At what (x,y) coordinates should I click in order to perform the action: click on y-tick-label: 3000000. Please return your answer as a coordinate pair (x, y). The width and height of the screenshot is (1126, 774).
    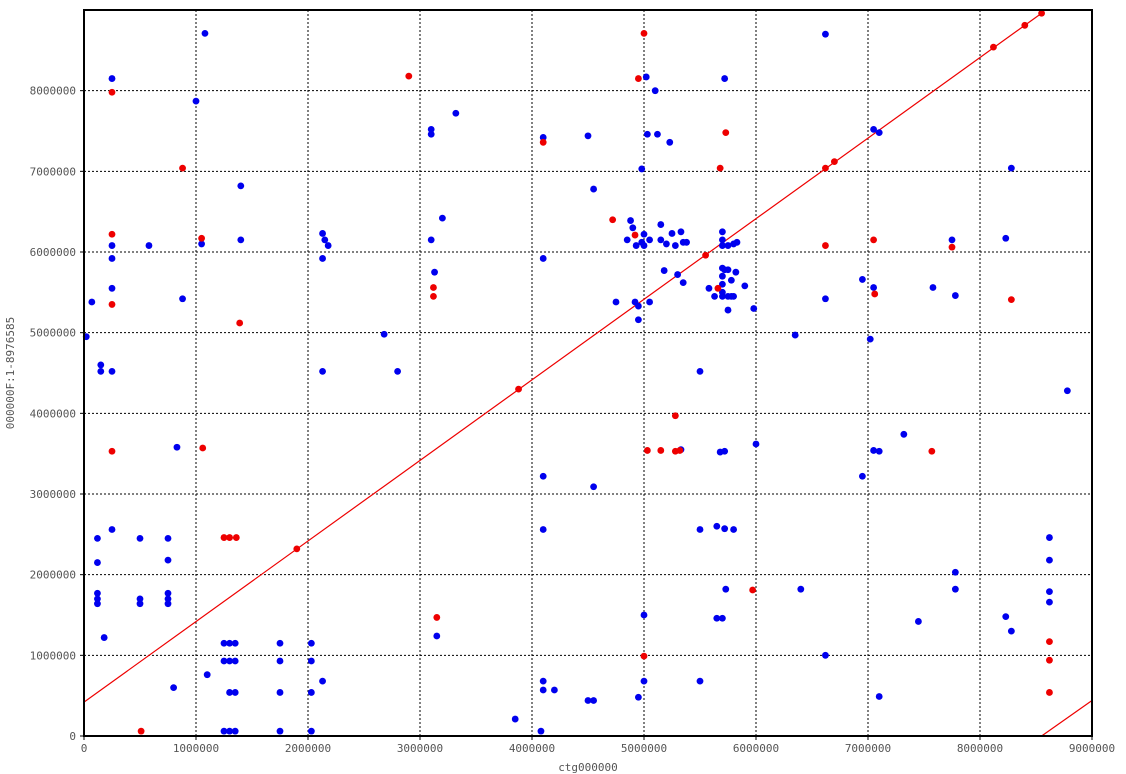
    Looking at the image, I should click on (53, 494).